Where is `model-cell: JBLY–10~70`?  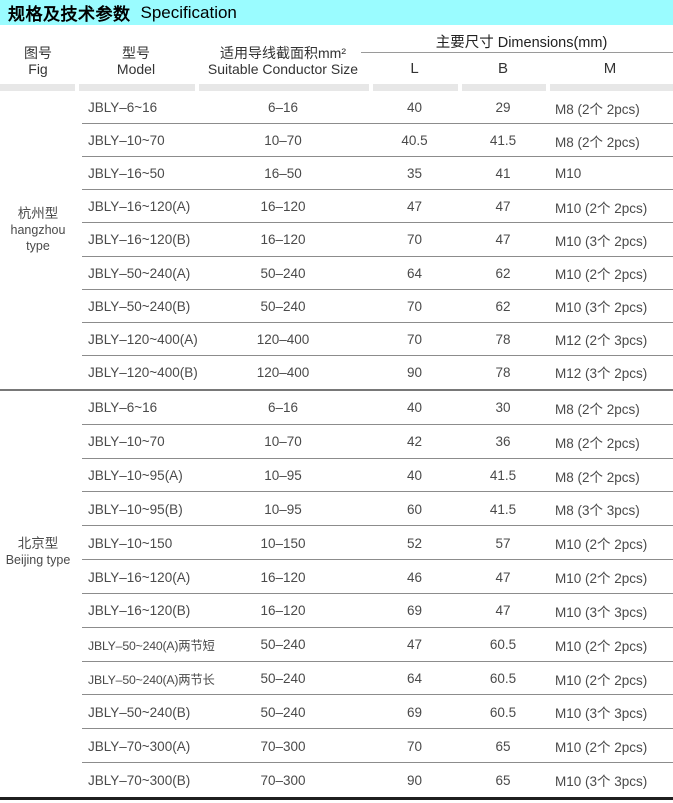
model-cell: JBLY–10~70 is located at coordinates (126, 141).